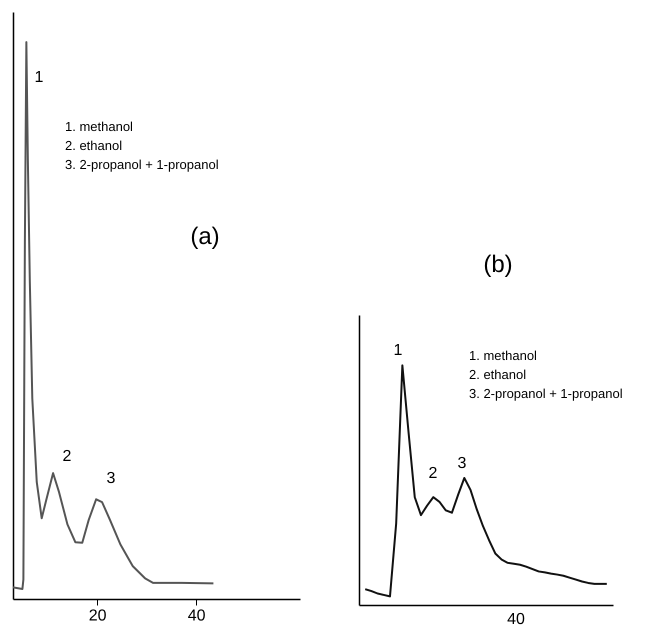 This screenshot has height=634, width=657. I want to click on text: 1, so click(398, 350).